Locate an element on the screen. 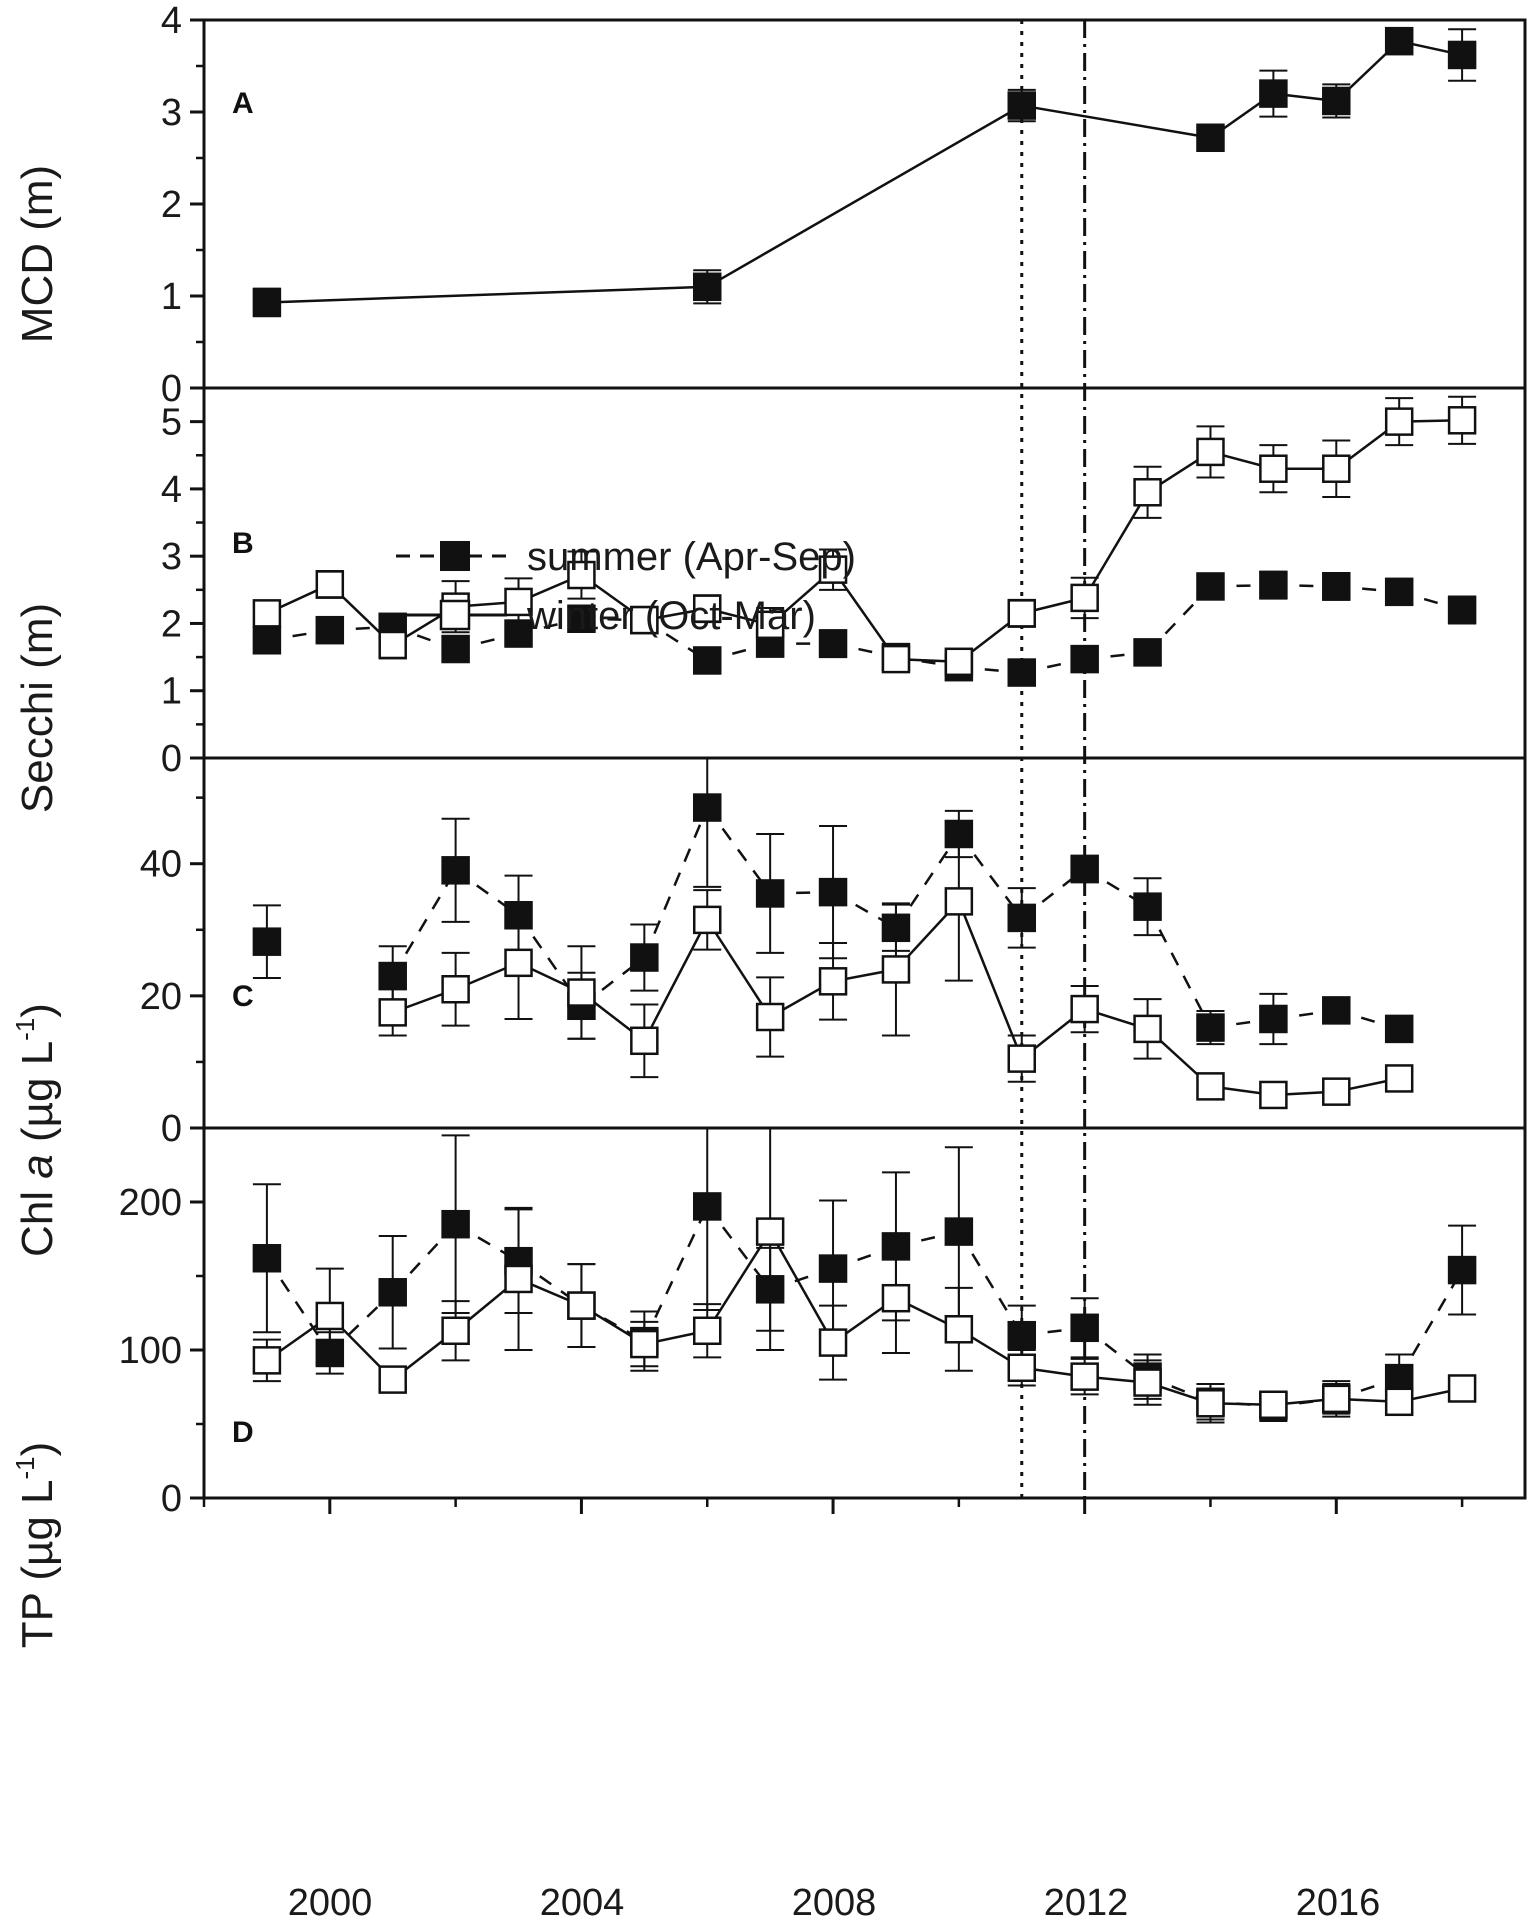  panel-letter-c: C is located at coordinates (243, 996).